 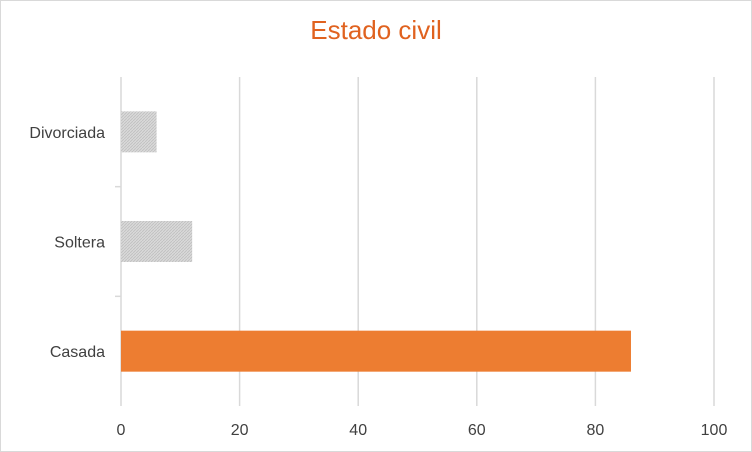 I want to click on x-tick-label-4: 80, so click(x=596, y=430).